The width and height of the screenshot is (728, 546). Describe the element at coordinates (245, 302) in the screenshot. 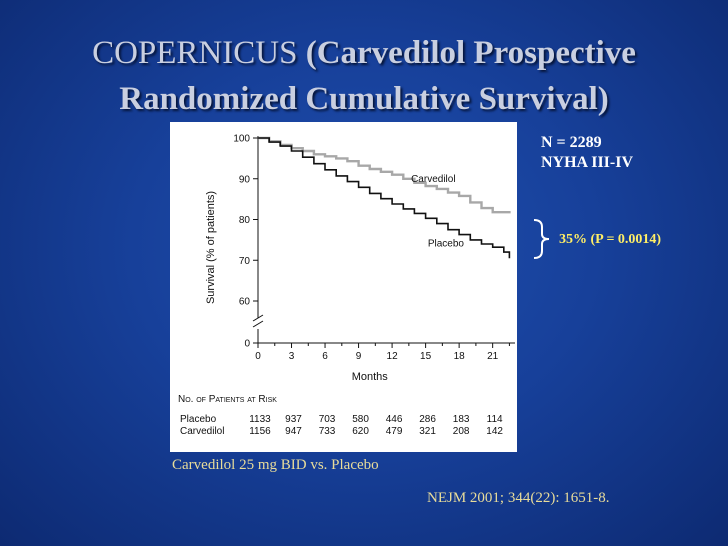

I see `y-tick-label: 60` at that location.